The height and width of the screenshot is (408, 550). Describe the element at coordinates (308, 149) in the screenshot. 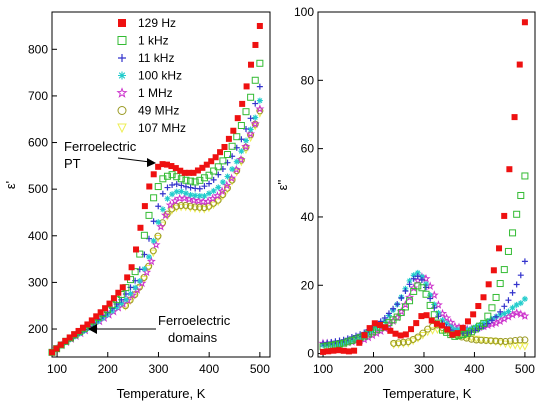

I see `right-y-tick-label: 60` at that location.